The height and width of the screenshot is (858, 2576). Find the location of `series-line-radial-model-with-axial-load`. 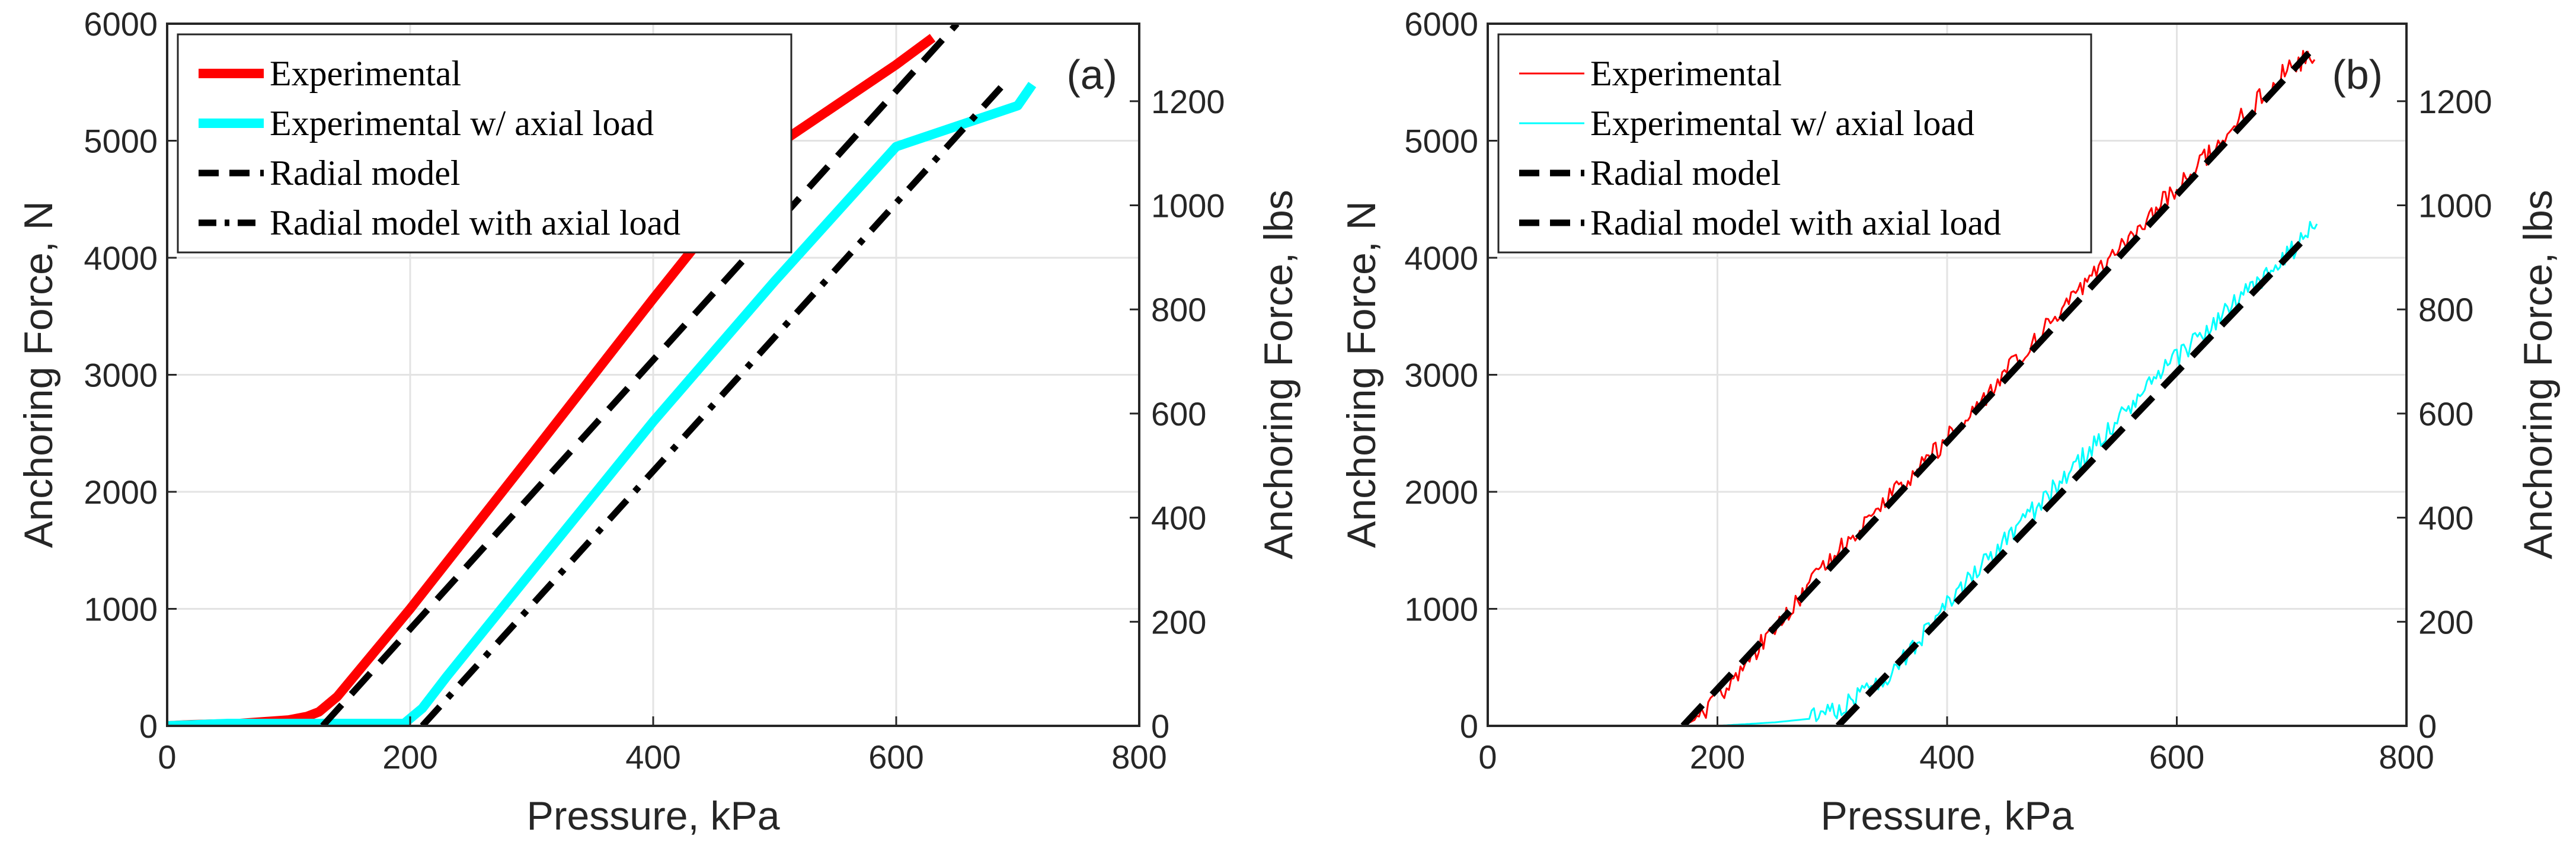

series-line-radial-model-with-axial-load is located at coordinates (2073, 479).